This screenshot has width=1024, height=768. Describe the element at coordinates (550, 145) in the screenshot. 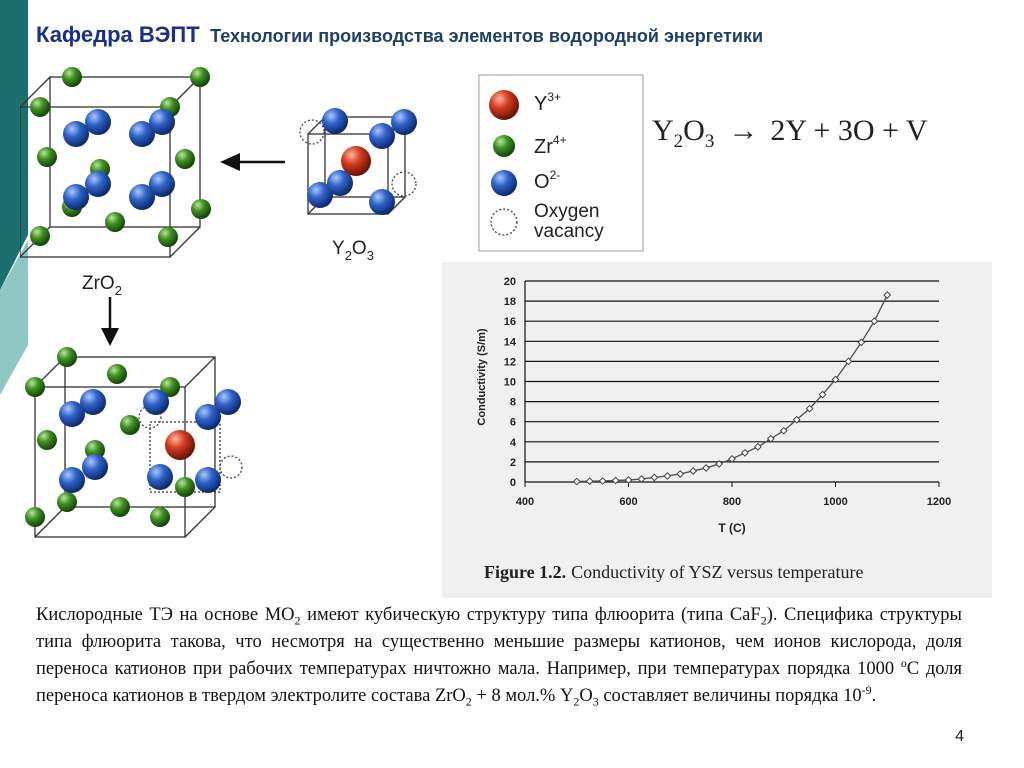

I see `legend-label-zirconium: Zr4+` at that location.